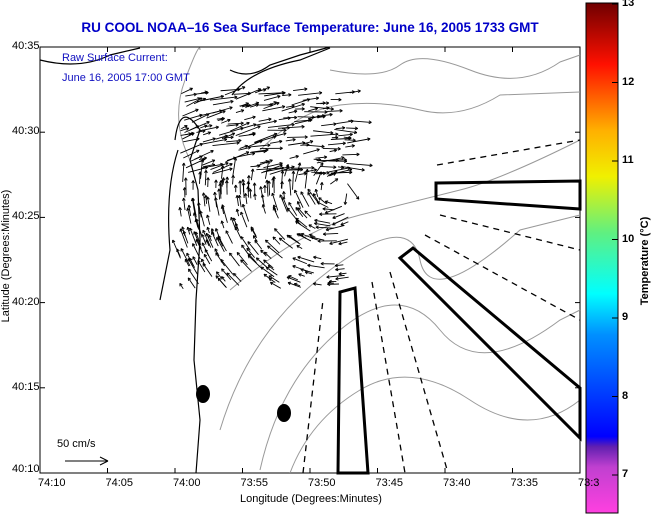  Describe the element at coordinates (602, 258) in the screenshot. I see `colorbar` at that location.